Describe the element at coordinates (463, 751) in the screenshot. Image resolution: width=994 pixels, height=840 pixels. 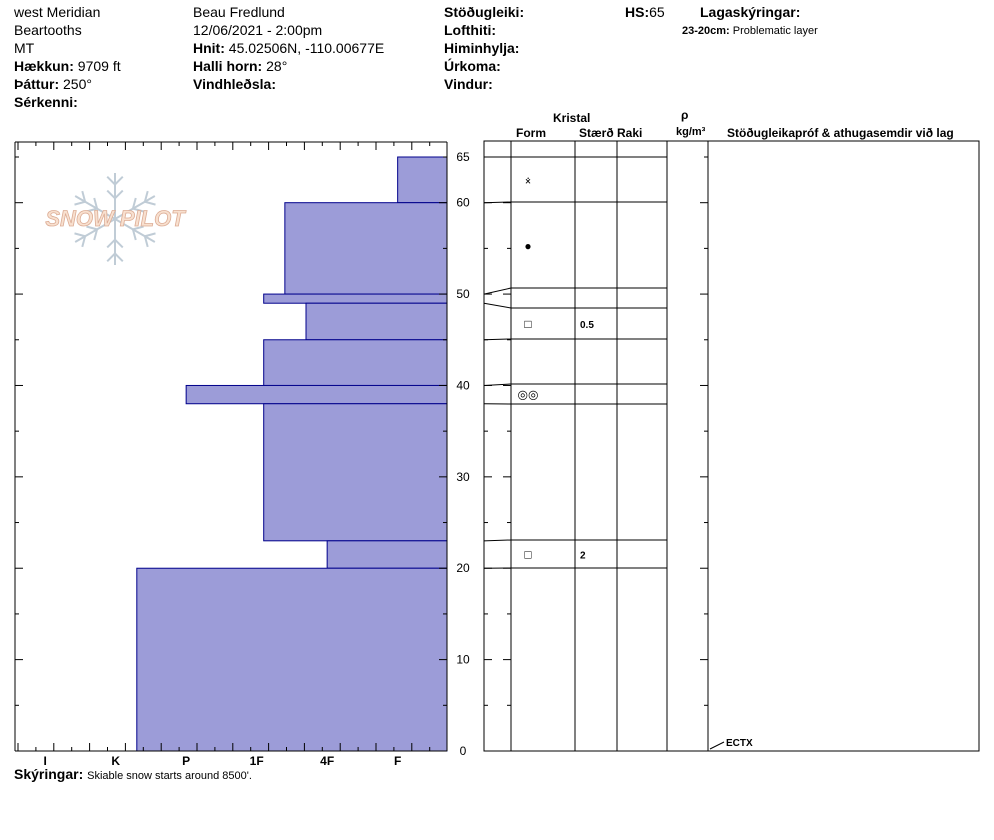
I see `depth-tick-label: 0` at that location.